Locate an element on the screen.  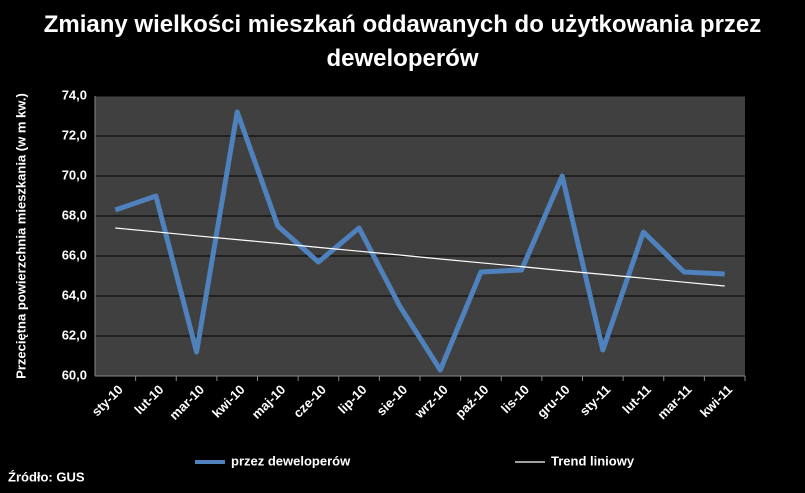
x-tick-label: wrz-10 is located at coordinates (431, 402).